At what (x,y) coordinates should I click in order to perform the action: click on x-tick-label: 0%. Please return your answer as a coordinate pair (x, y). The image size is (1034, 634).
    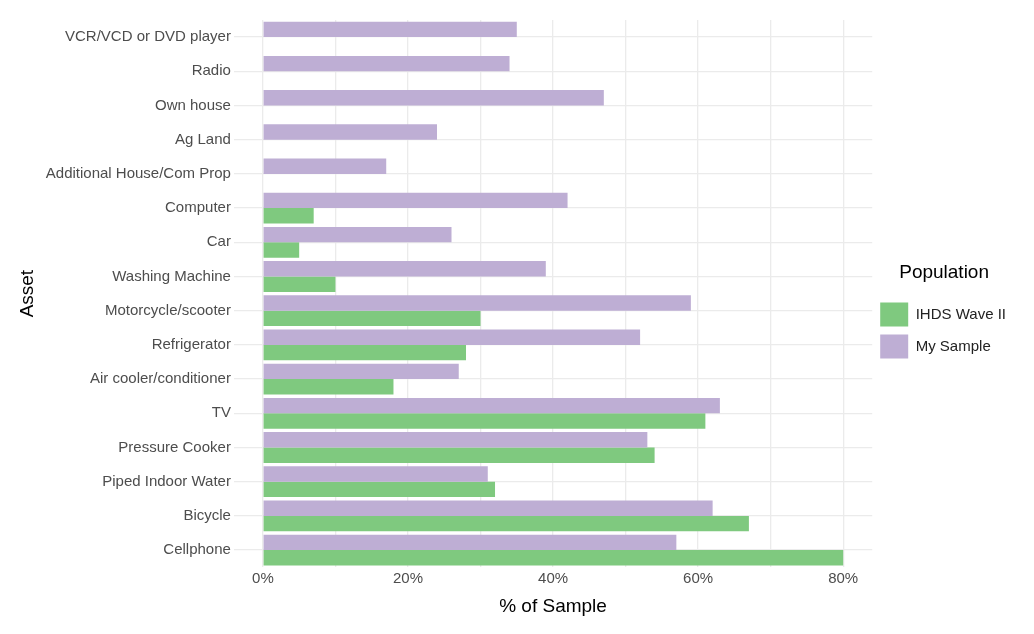
    Looking at the image, I should click on (263, 578).